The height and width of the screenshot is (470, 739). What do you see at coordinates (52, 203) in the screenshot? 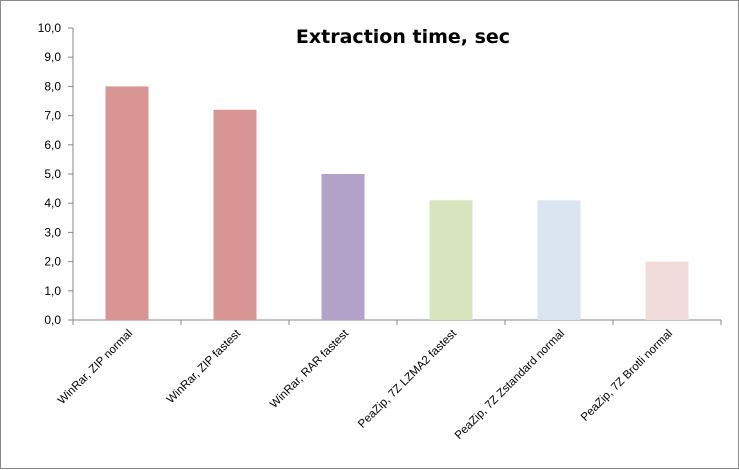
I see `y-tick-label: 4,0` at bounding box center [52, 203].